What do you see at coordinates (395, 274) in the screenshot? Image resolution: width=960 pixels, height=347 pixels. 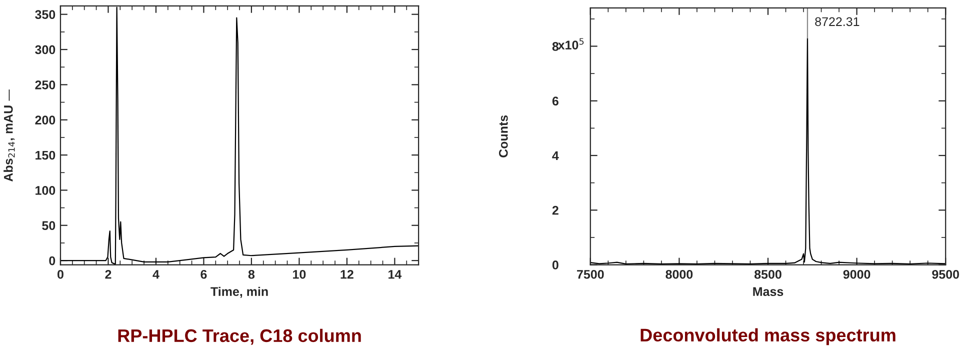 I see `x-tick-label: 14` at bounding box center [395, 274].